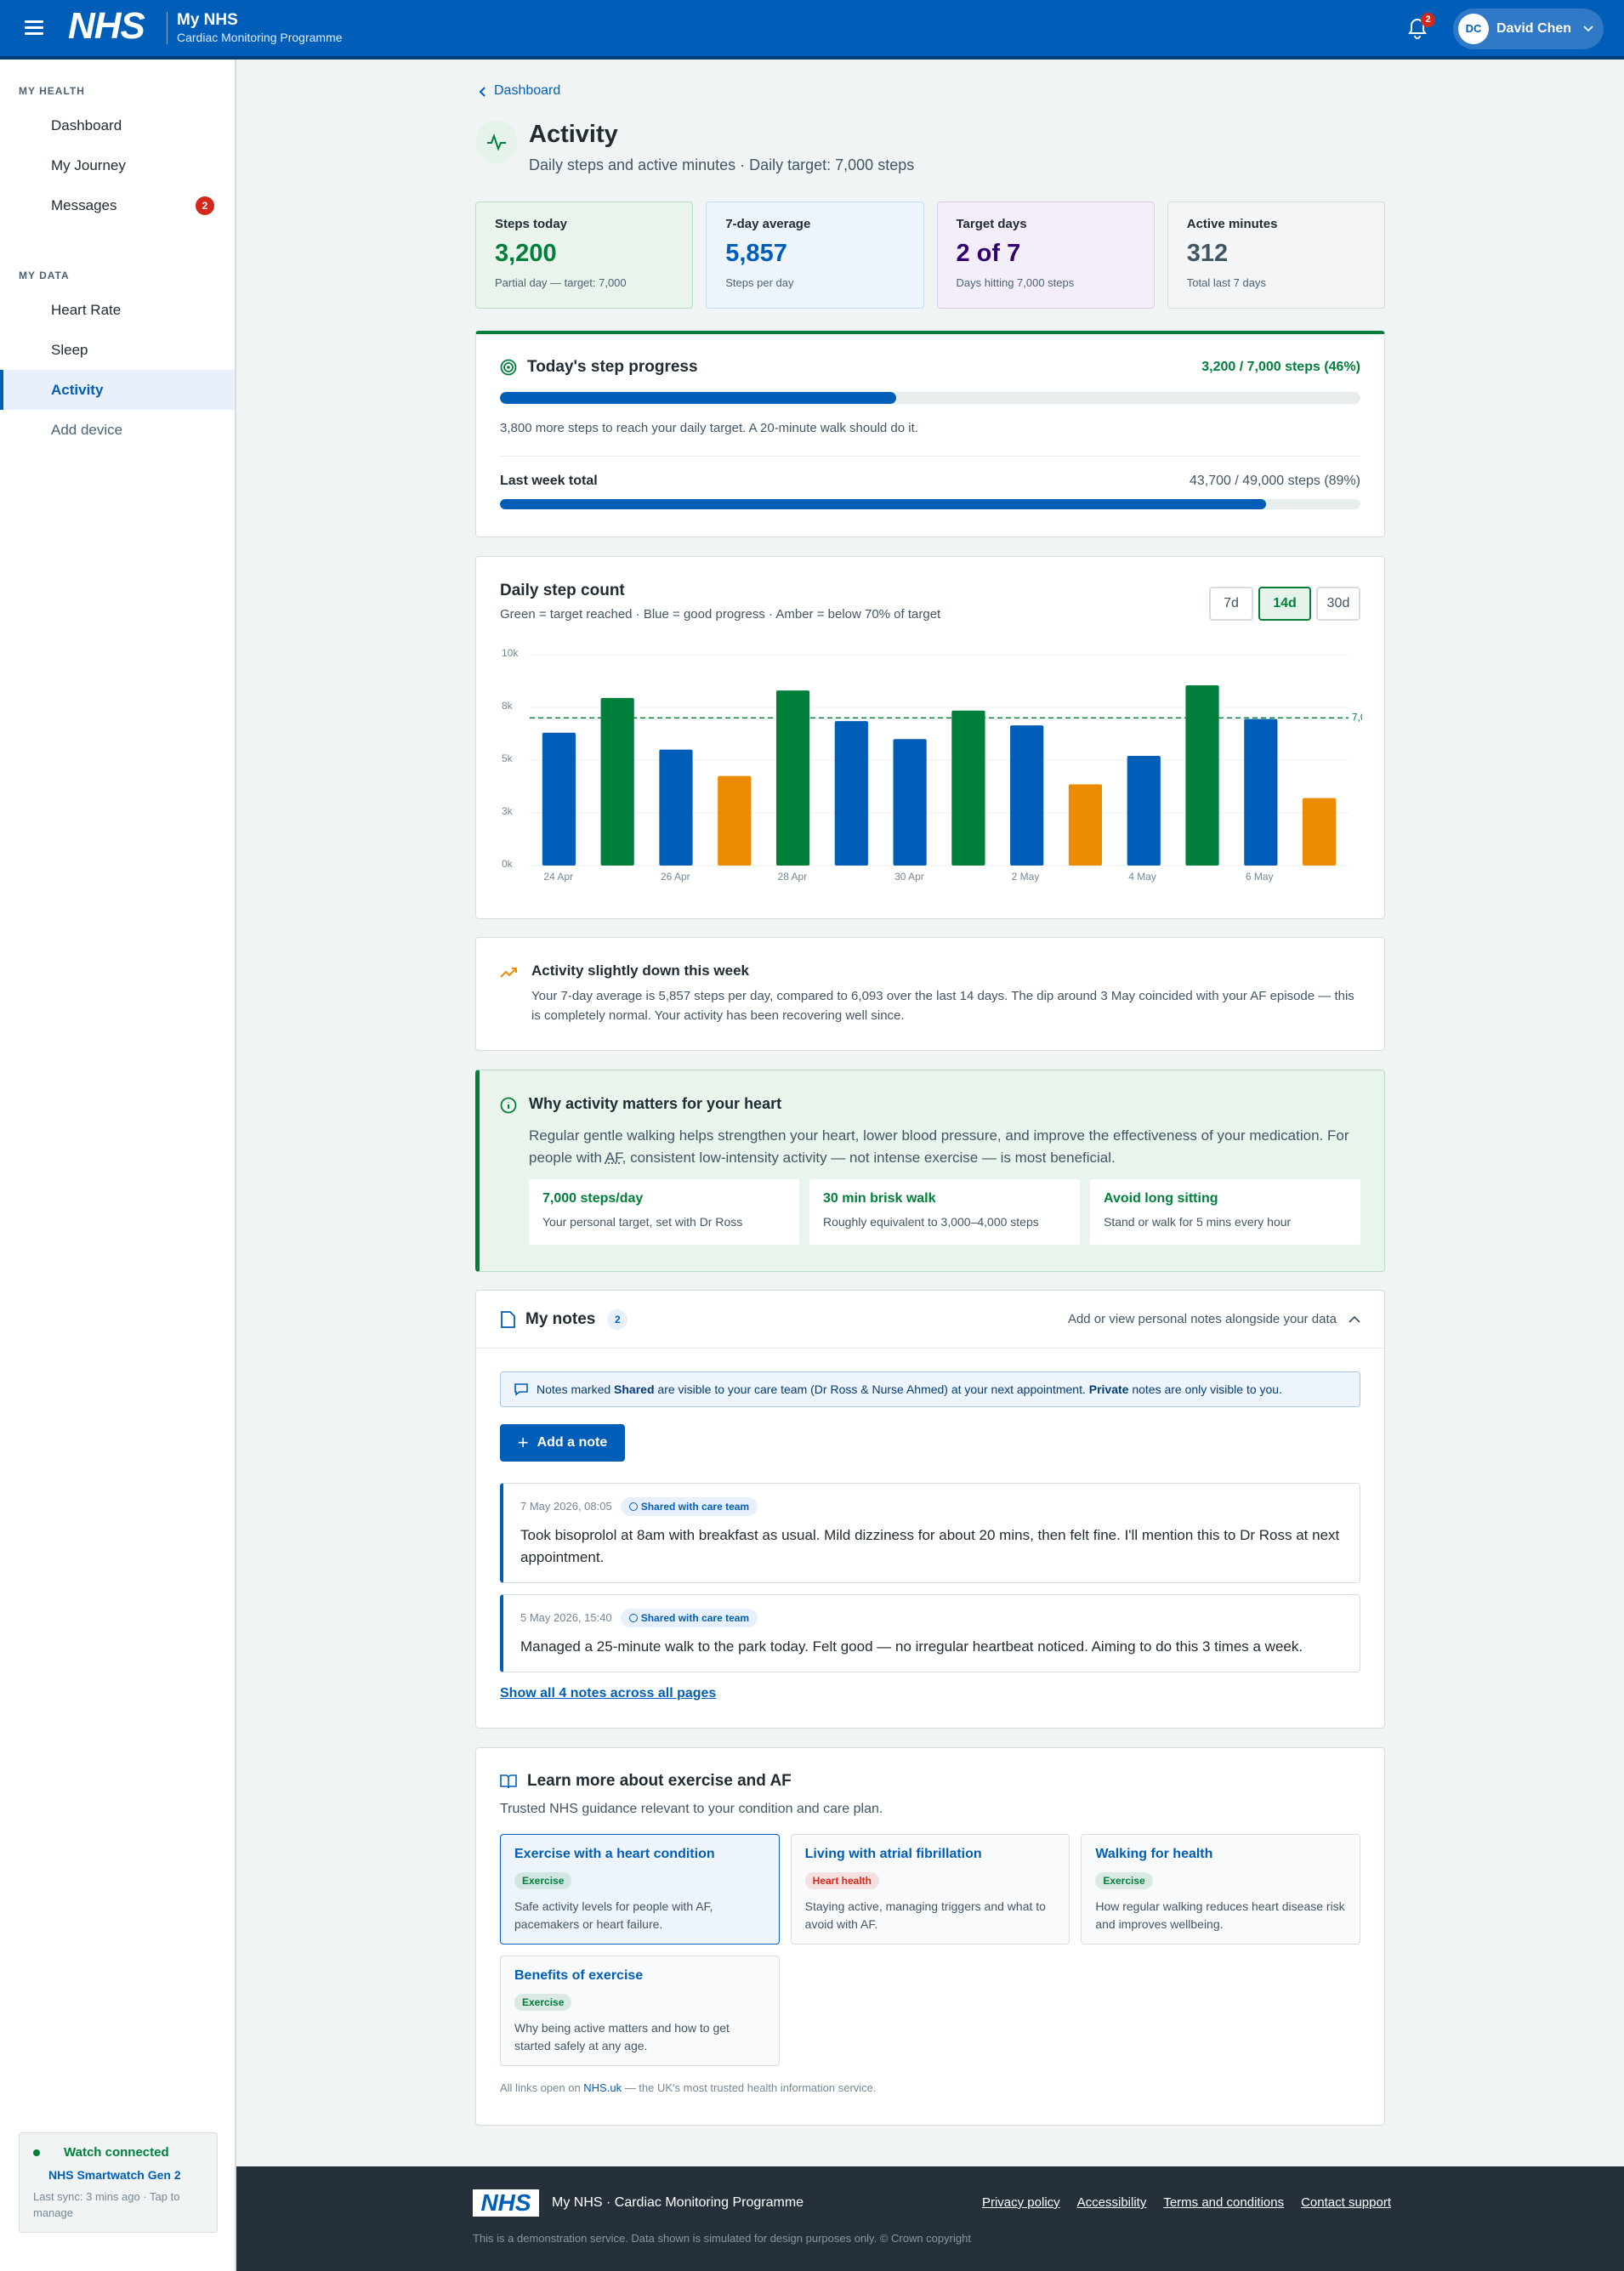 This screenshot has width=1624, height=2271. What do you see at coordinates (593, 1199) in the screenshot?
I see `tip-title: 7,000 steps/day` at bounding box center [593, 1199].